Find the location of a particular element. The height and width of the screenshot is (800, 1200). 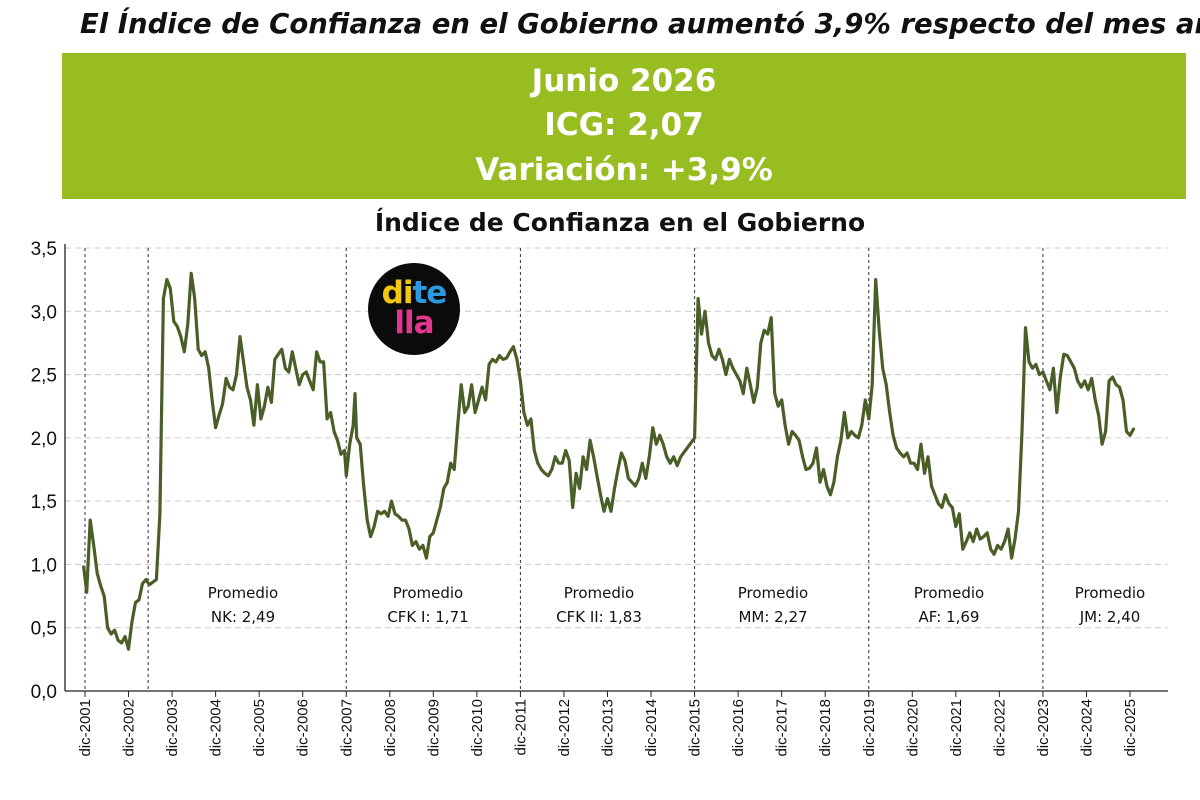

banner-variation: Variación: +3,9% is located at coordinates (624, 170).